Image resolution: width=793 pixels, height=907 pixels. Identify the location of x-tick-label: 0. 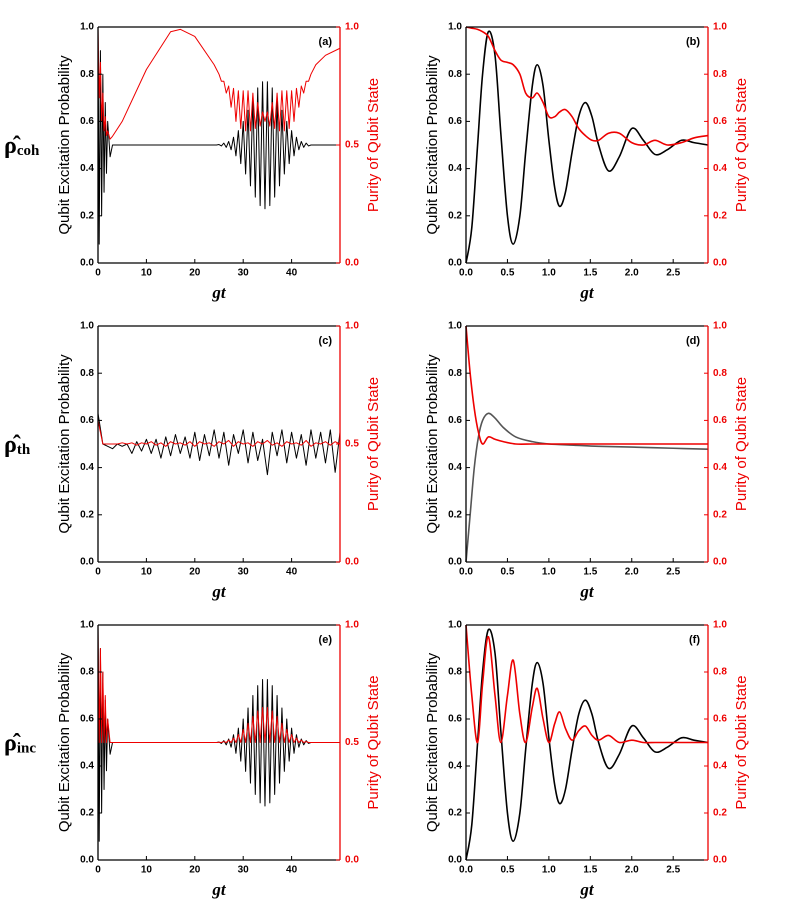
(98, 870).